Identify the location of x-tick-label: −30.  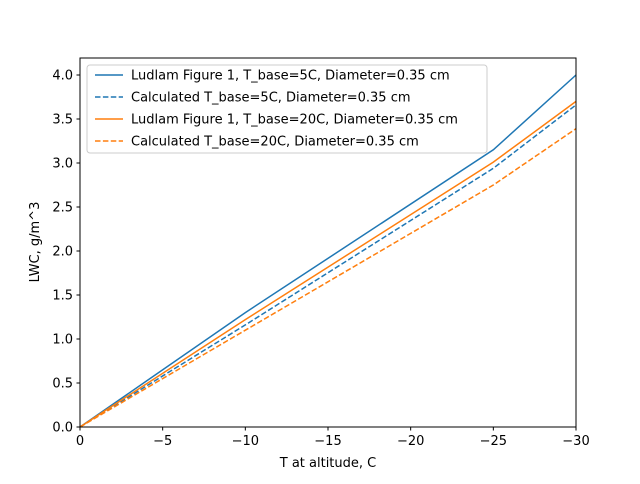
(575, 441).